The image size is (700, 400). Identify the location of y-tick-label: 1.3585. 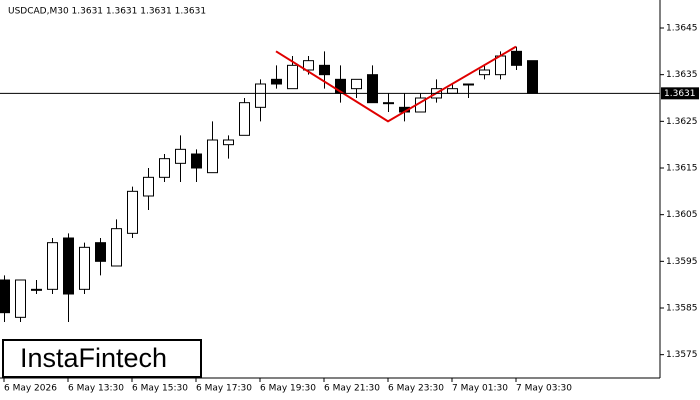
(682, 309).